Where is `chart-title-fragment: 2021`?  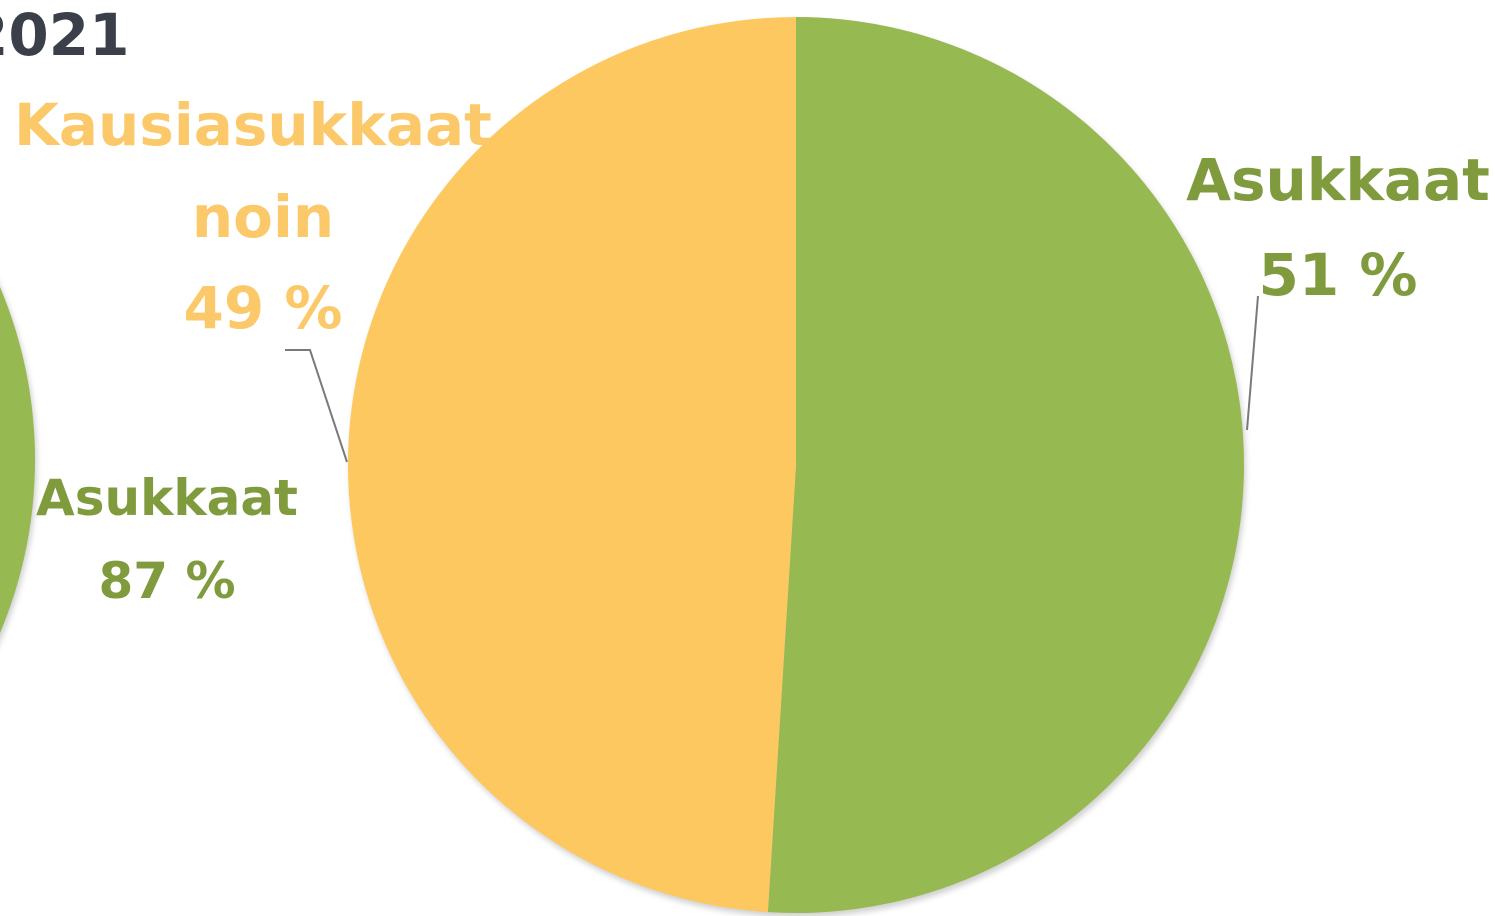
chart-title-fragment: 2021 is located at coordinates (64, 35).